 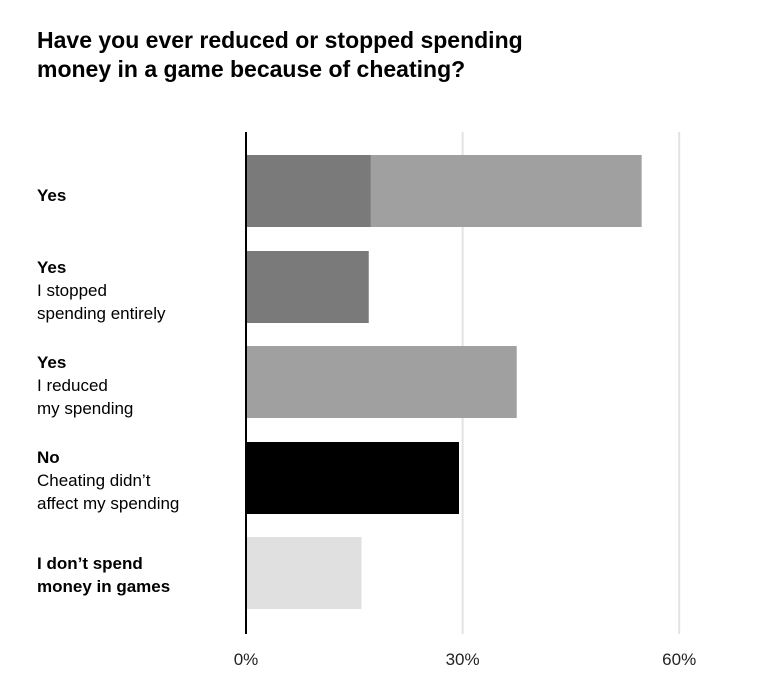 I want to click on x-tick-label-30: 30%, so click(x=463, y=659).